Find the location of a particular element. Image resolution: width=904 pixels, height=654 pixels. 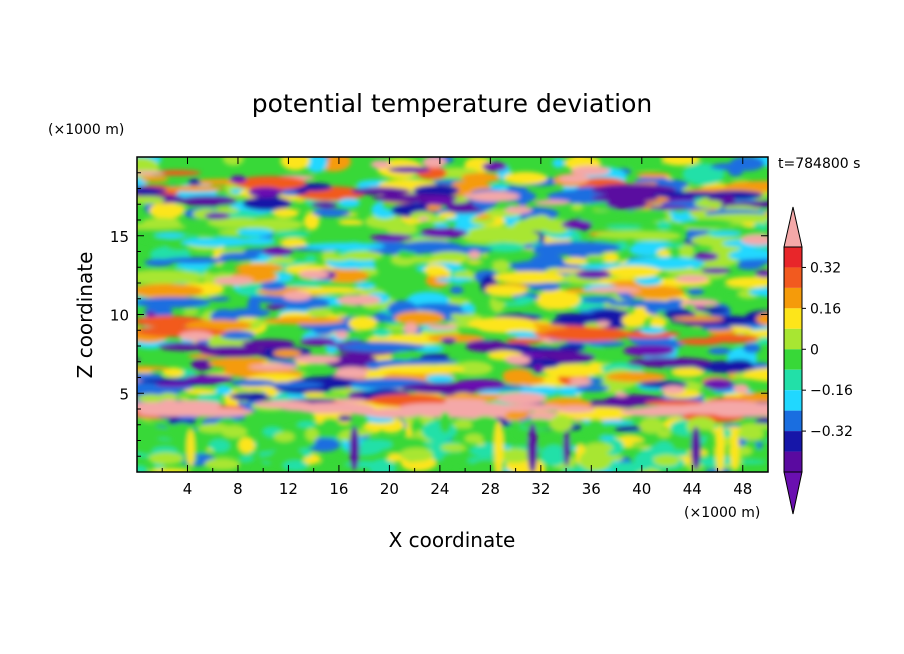

x-tick-label: 16 is located at coordinates (338, 489).